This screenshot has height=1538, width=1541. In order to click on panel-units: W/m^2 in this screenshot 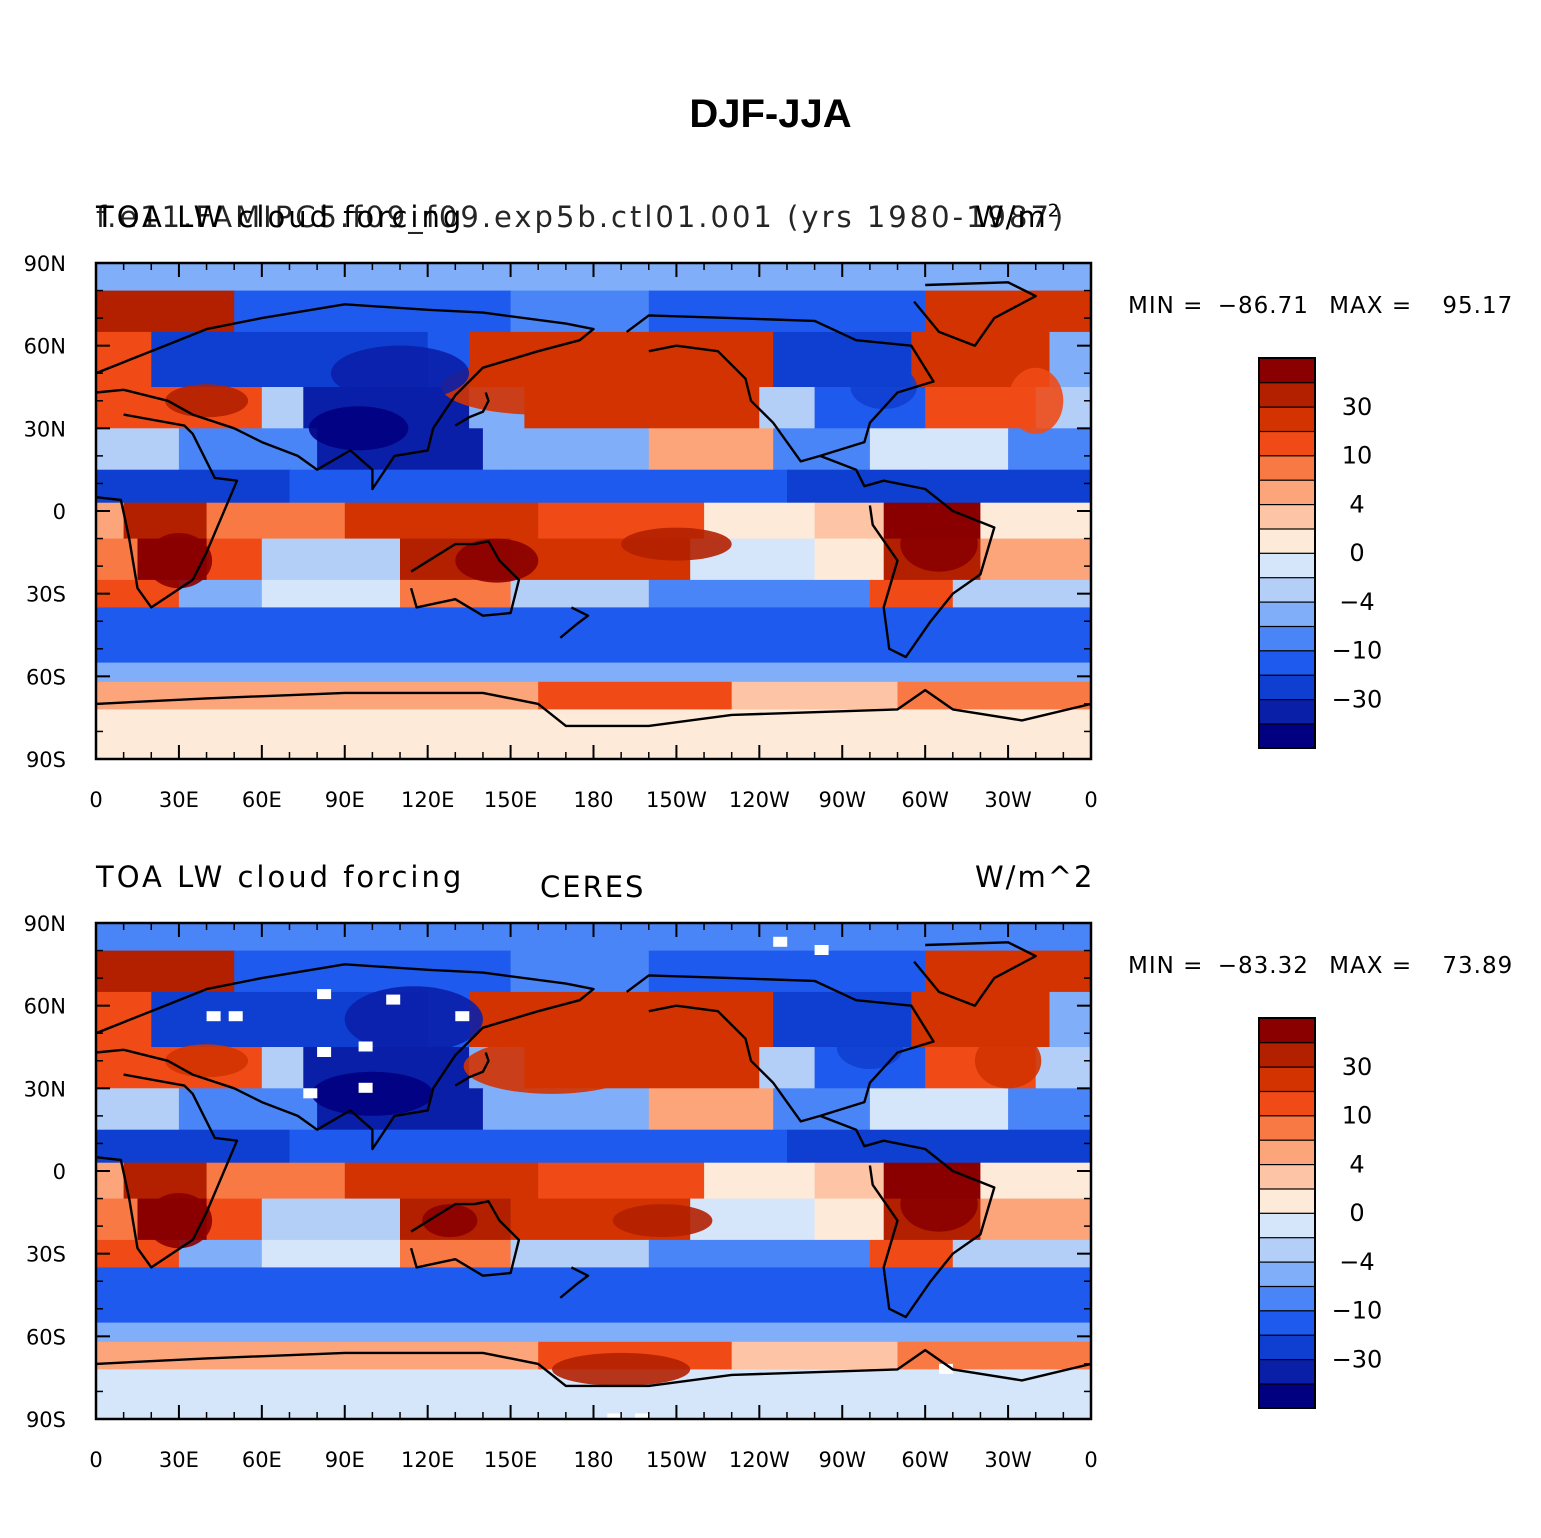, I will do `click(1035, 877)`.